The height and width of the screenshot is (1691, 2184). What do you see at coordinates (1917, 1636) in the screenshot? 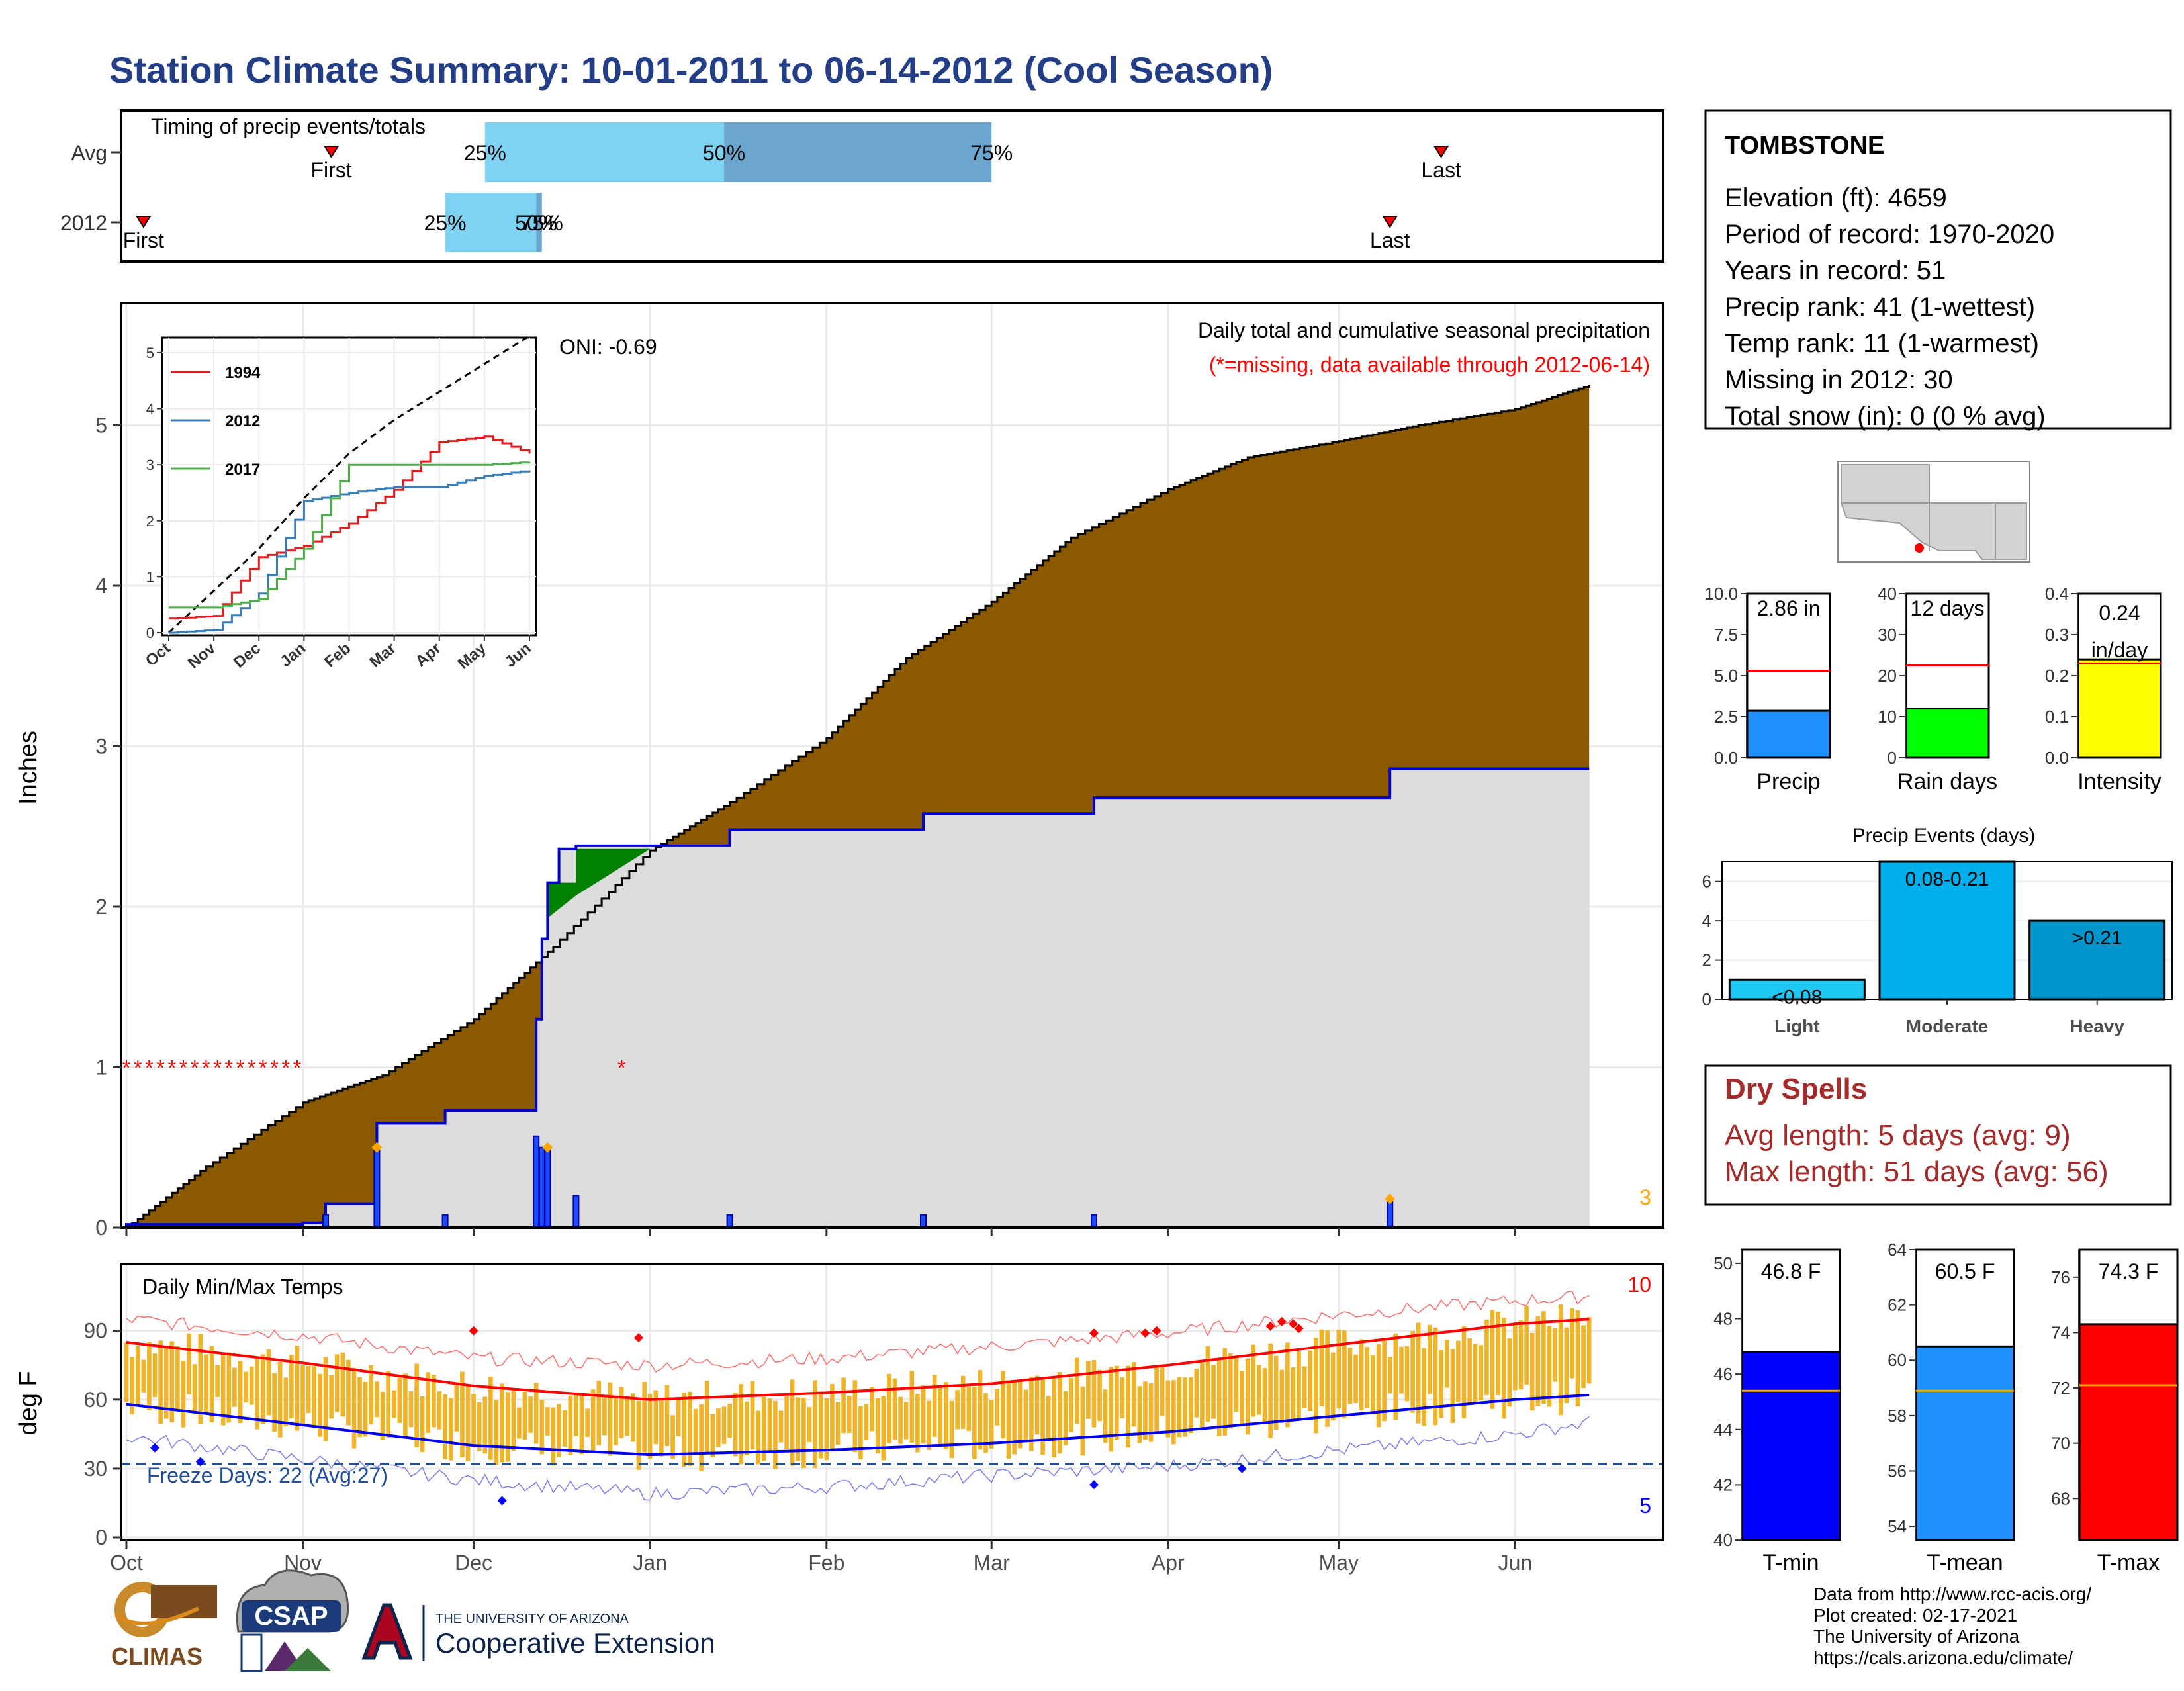
I see `footer-line-university: The University of Arizona` at bounding box center [1917, 1636].